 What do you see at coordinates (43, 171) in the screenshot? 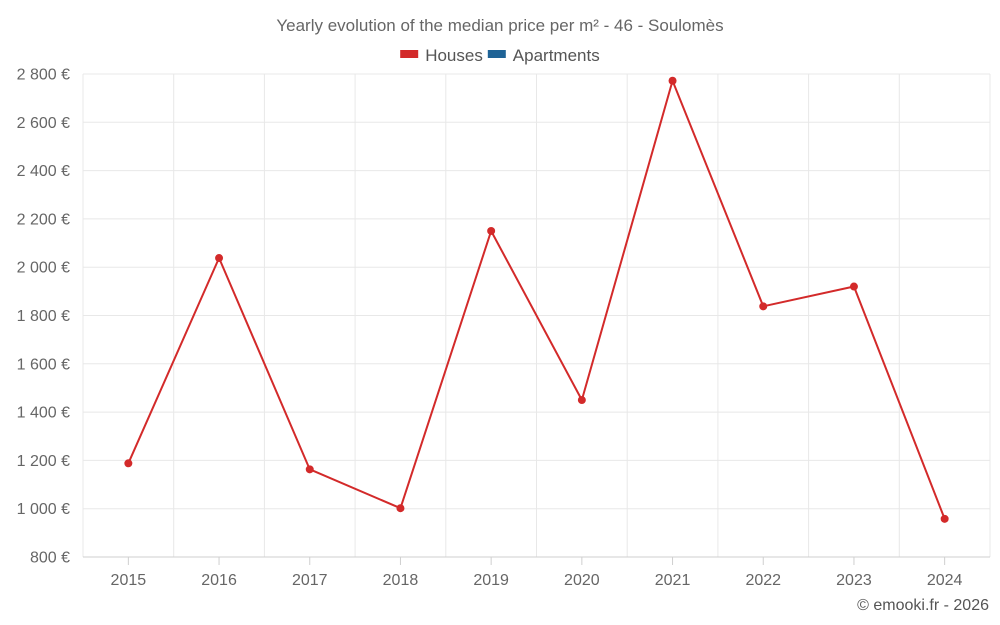
I see `y-tick-label: 2 400 €` at bounding box center [43, 171].